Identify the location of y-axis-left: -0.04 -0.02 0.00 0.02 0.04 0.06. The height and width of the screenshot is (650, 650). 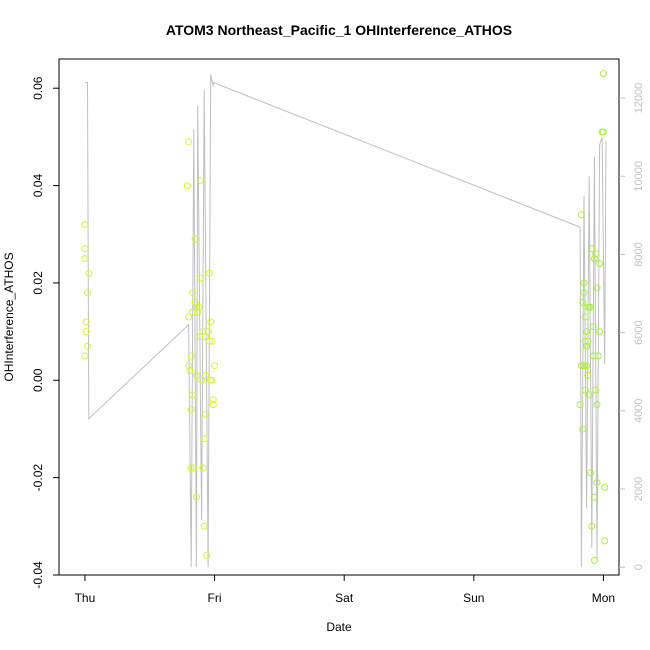
(45, 332).